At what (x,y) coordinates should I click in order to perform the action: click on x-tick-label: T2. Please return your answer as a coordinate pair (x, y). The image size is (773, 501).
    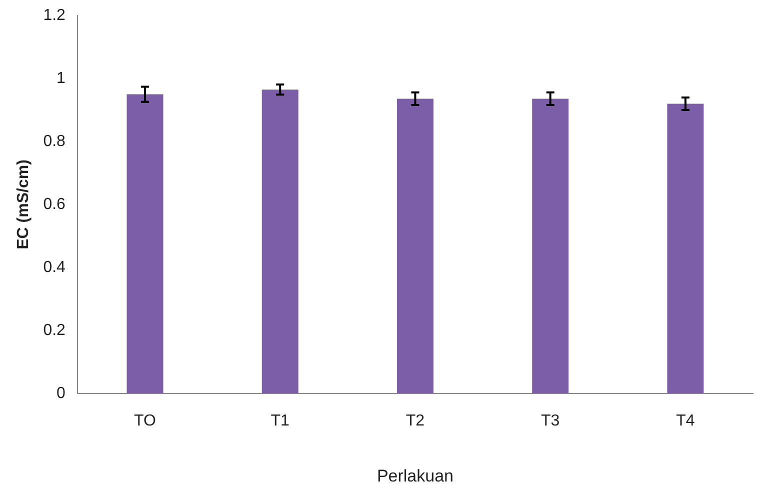
    Looking at the image, I should click on (415, 421).